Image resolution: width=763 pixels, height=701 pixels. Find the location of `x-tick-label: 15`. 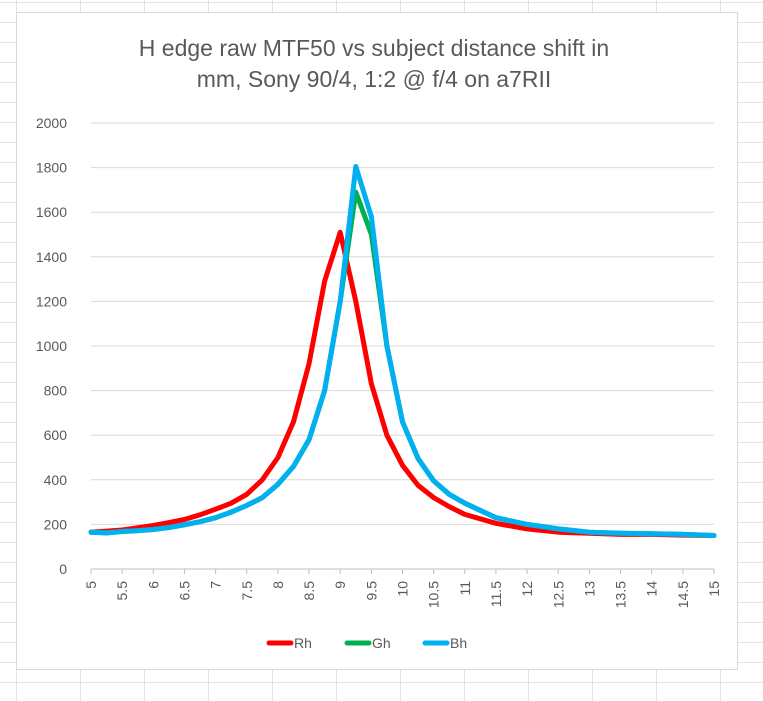

x-tick-label: 15 is located at coordinates (714, 589).